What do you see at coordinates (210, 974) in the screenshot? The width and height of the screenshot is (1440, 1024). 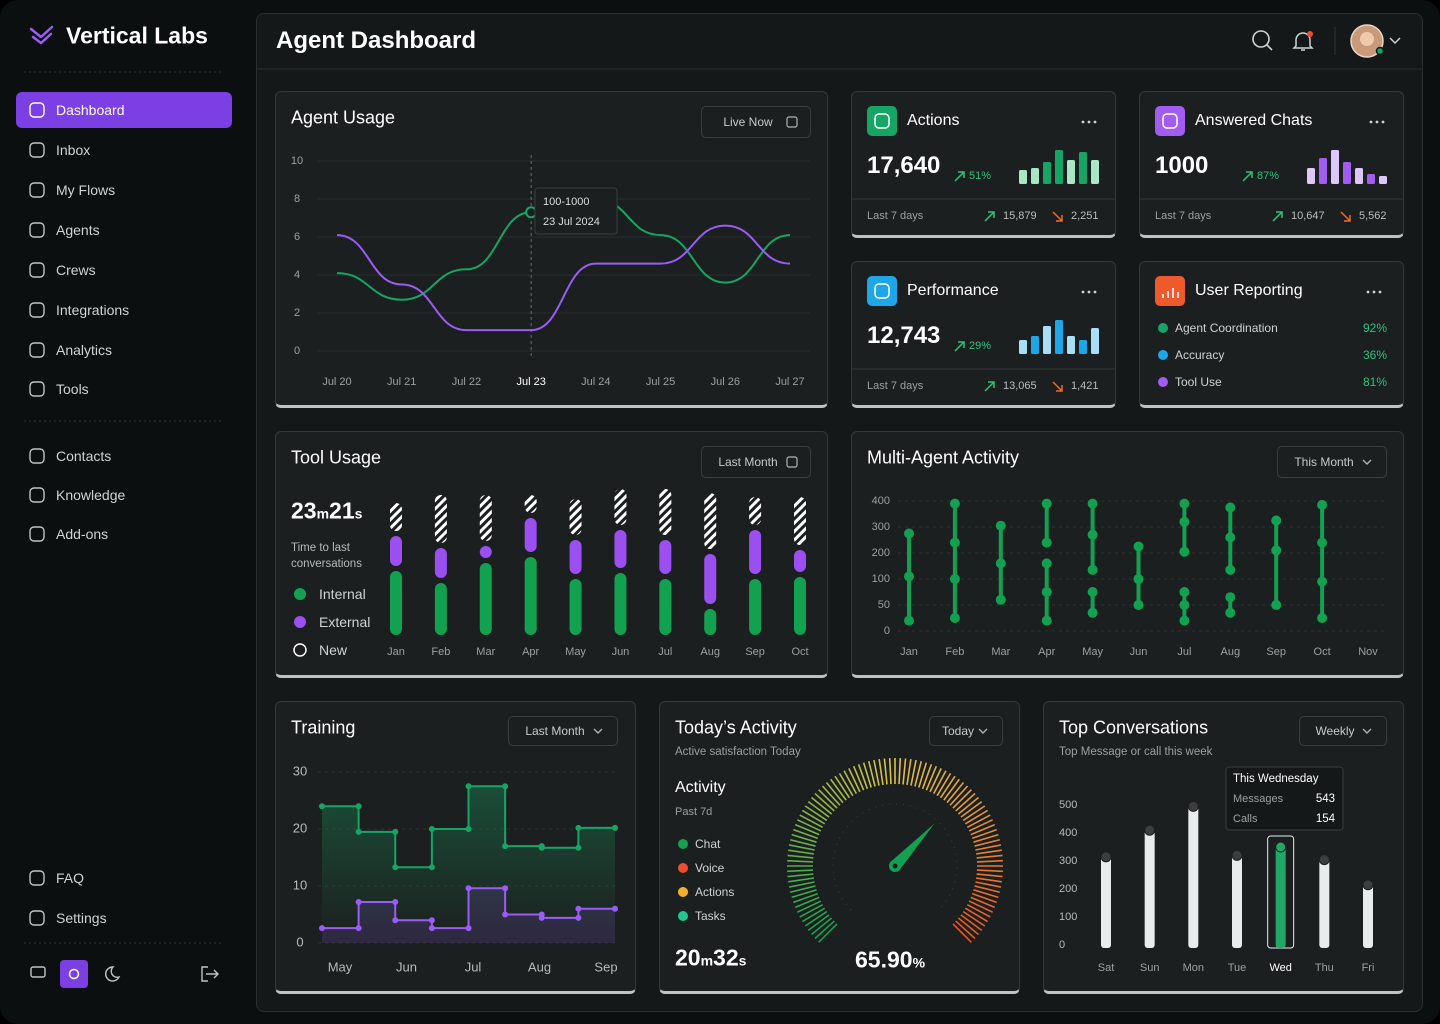 I see `logout-icon` at bounding box center [210, 974].